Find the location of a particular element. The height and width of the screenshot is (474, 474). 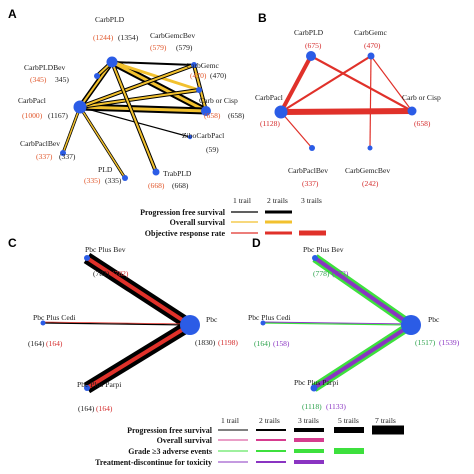

node-a-carborcisp is located at coordinates (206, 111).